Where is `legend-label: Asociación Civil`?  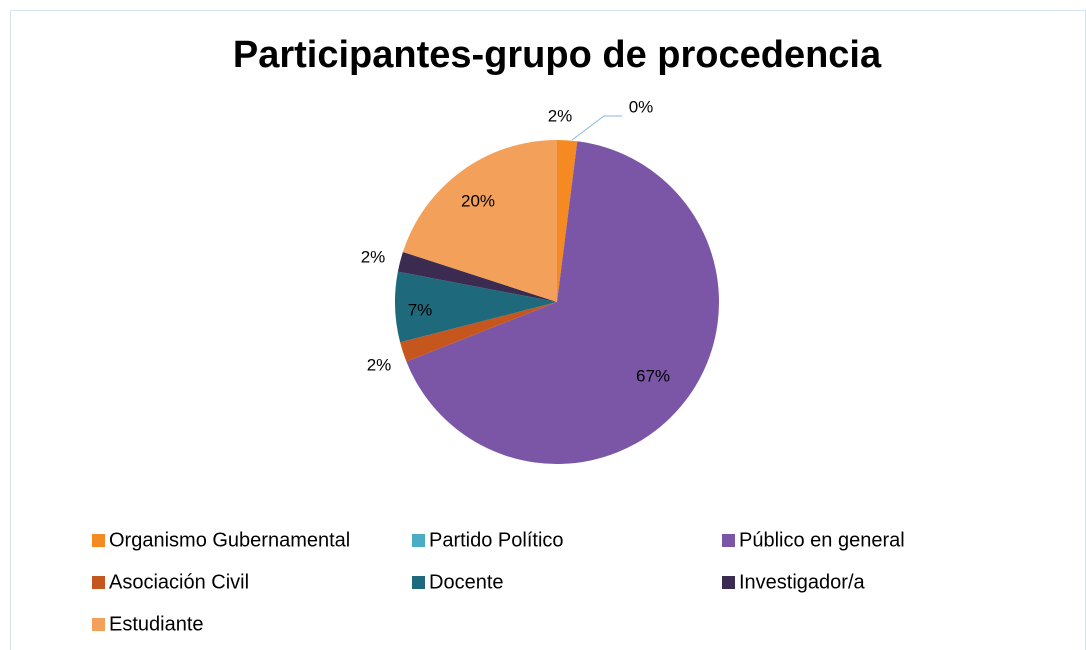
legend-label: Asociación Civil is located at coordinates (179, 582).